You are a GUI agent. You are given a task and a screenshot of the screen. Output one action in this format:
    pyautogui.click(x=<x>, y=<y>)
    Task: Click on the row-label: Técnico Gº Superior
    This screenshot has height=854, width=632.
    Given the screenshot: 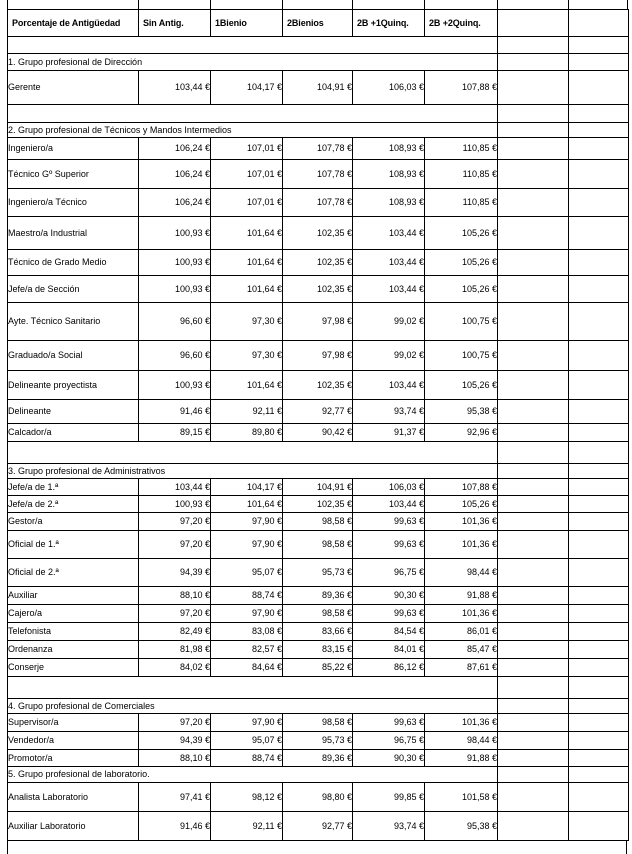 What is the action you would take?
    pyautogui.click(x=73, y=174)
    